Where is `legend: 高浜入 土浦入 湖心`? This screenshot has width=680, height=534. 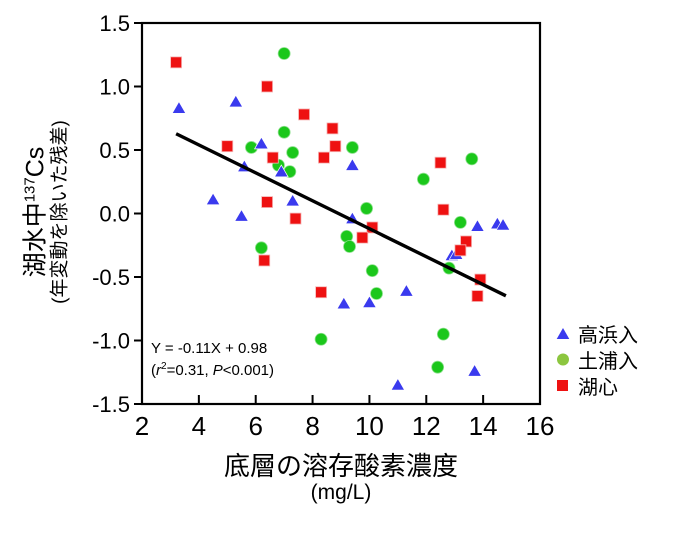 legend: 高浜入 土浦入 湖心 is located at coordinates (597, 360).